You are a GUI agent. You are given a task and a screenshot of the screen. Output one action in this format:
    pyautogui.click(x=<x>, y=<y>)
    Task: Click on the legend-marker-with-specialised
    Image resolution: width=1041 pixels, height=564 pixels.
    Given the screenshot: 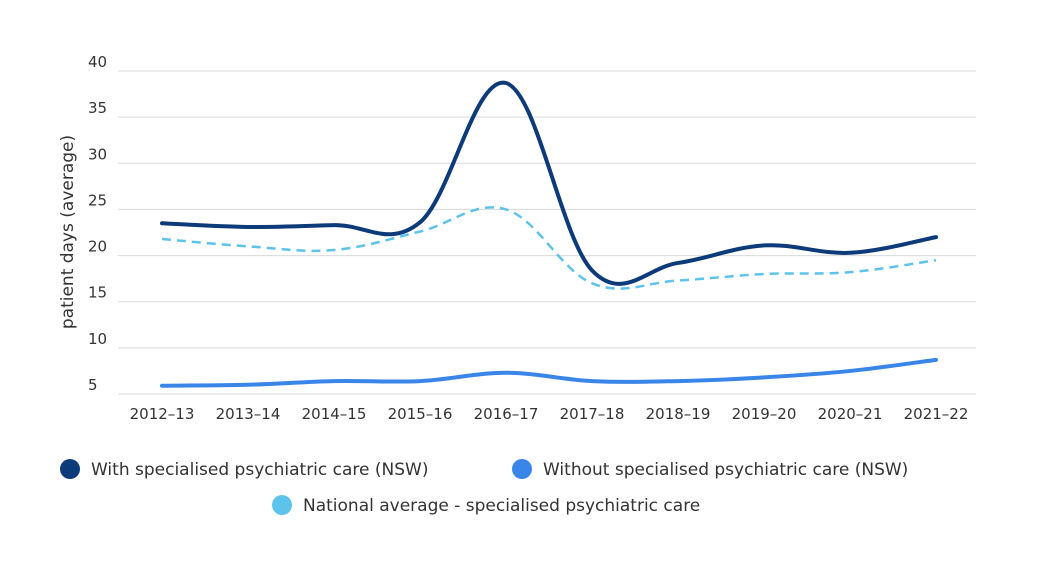 What is the action you would take?
    pyautogui.click(x=70, y=469)
    